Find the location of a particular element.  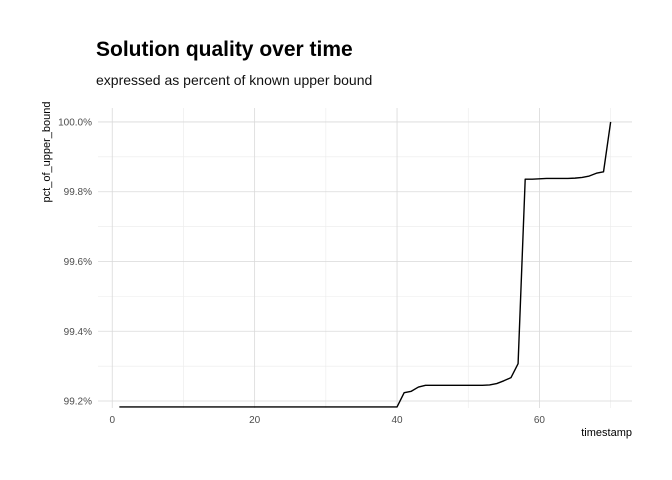

x-tick-label: 40 is located at coordinates (397, 420).